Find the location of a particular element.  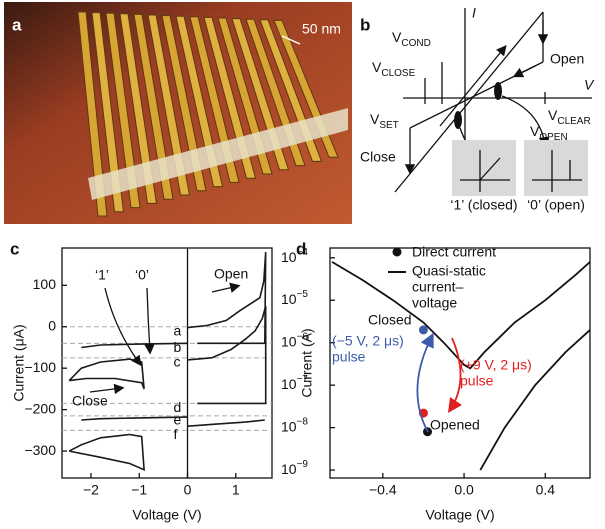

tick-exponent: −9 is located at coordinates (303, 464).